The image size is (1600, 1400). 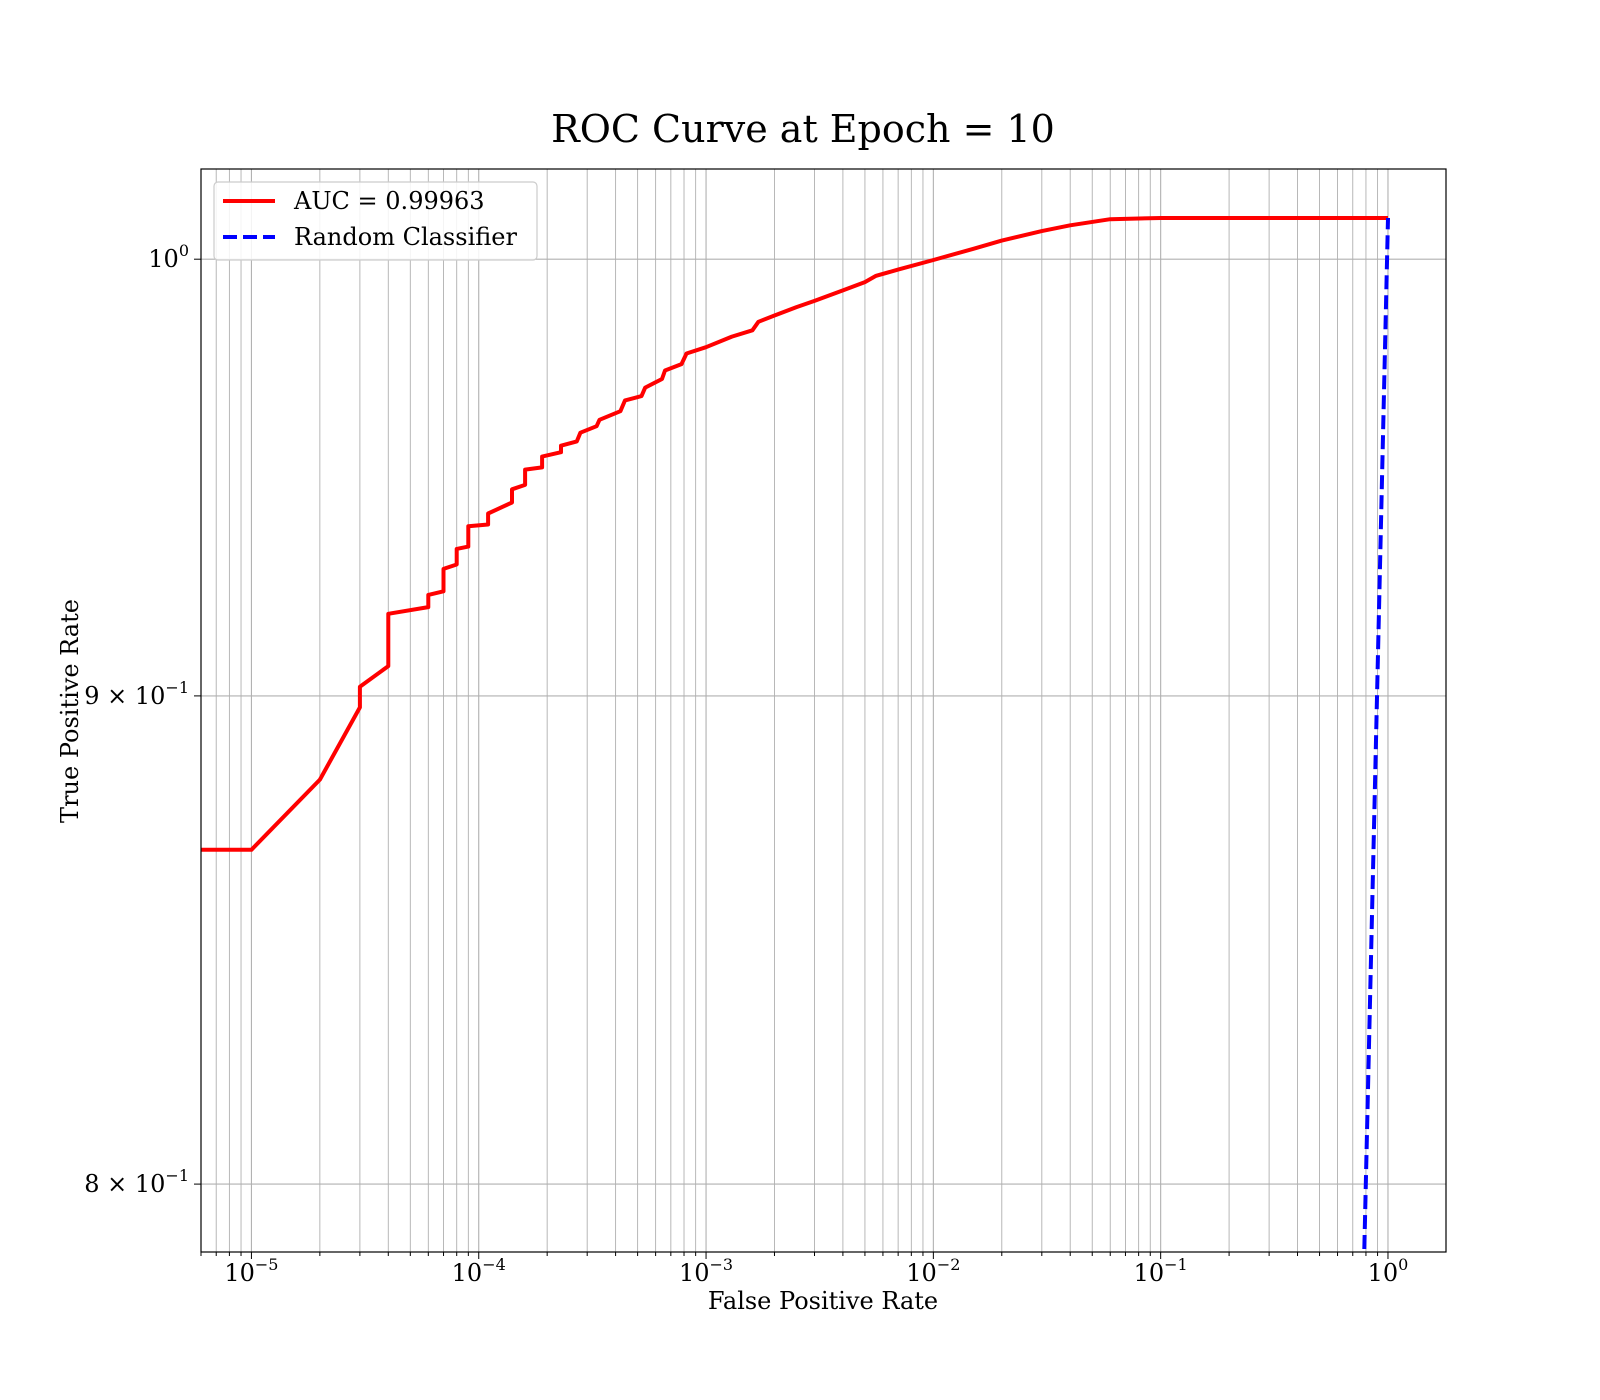 What do you see at coordinates (479, 1271) in the screenshot?
I see `x-tick-label: 10⁻⁴` at bounding box center [479, 1271].